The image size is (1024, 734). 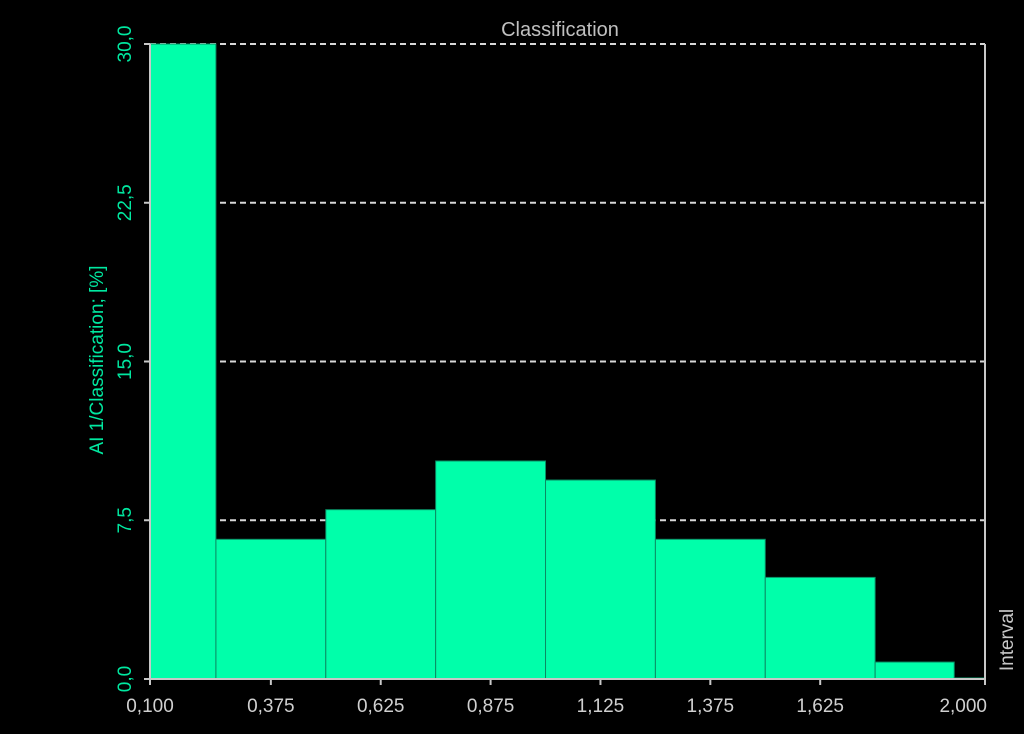 I want to click on y-tick-label: 22,5, so click(x=125, y=202).